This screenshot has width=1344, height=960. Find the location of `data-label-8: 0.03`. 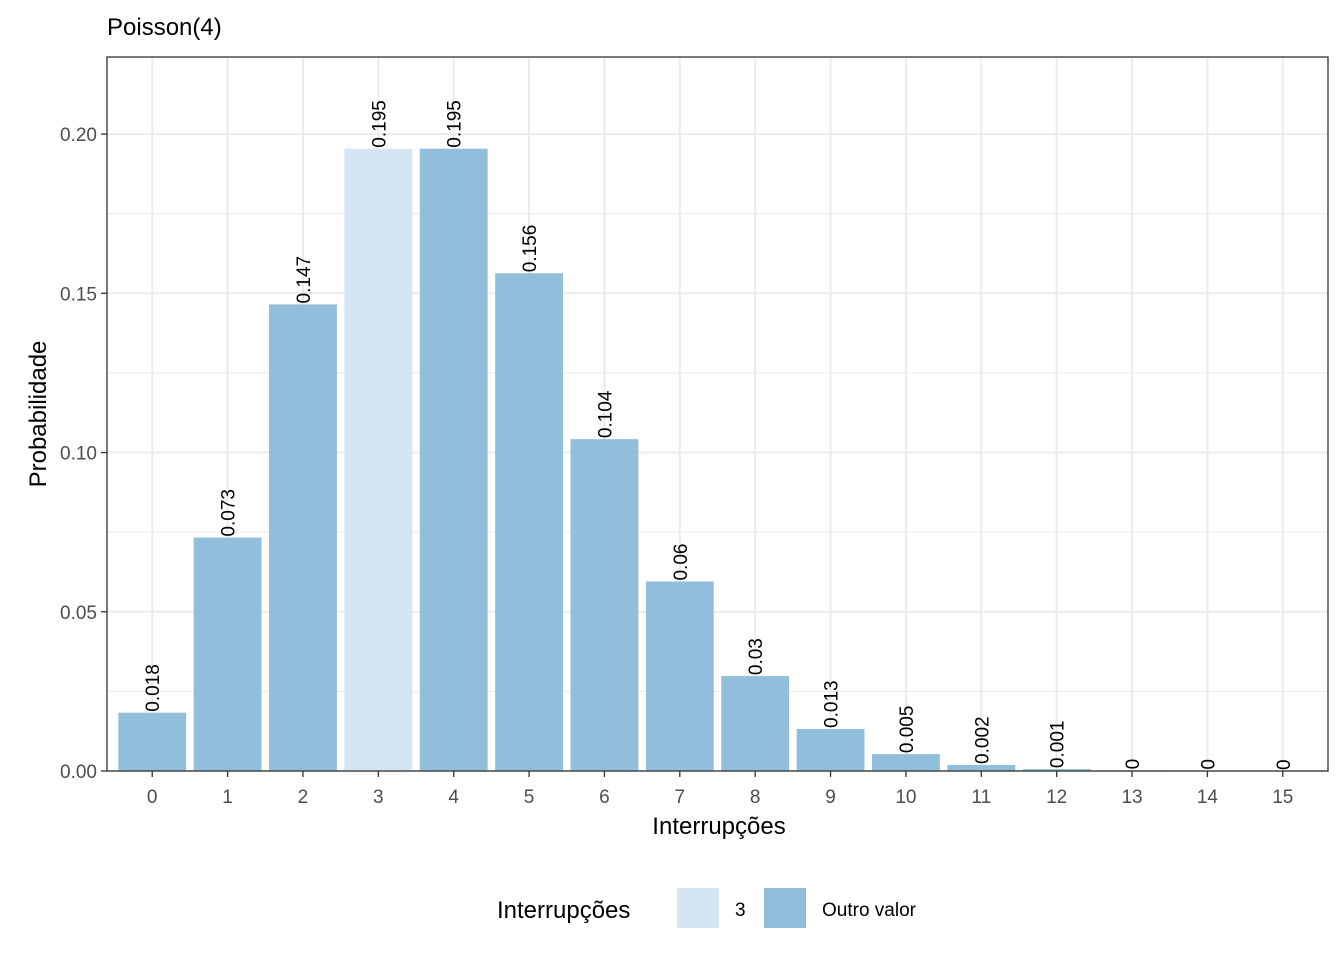

data-label-8: 0.03 is located at coordinates (756, 656).